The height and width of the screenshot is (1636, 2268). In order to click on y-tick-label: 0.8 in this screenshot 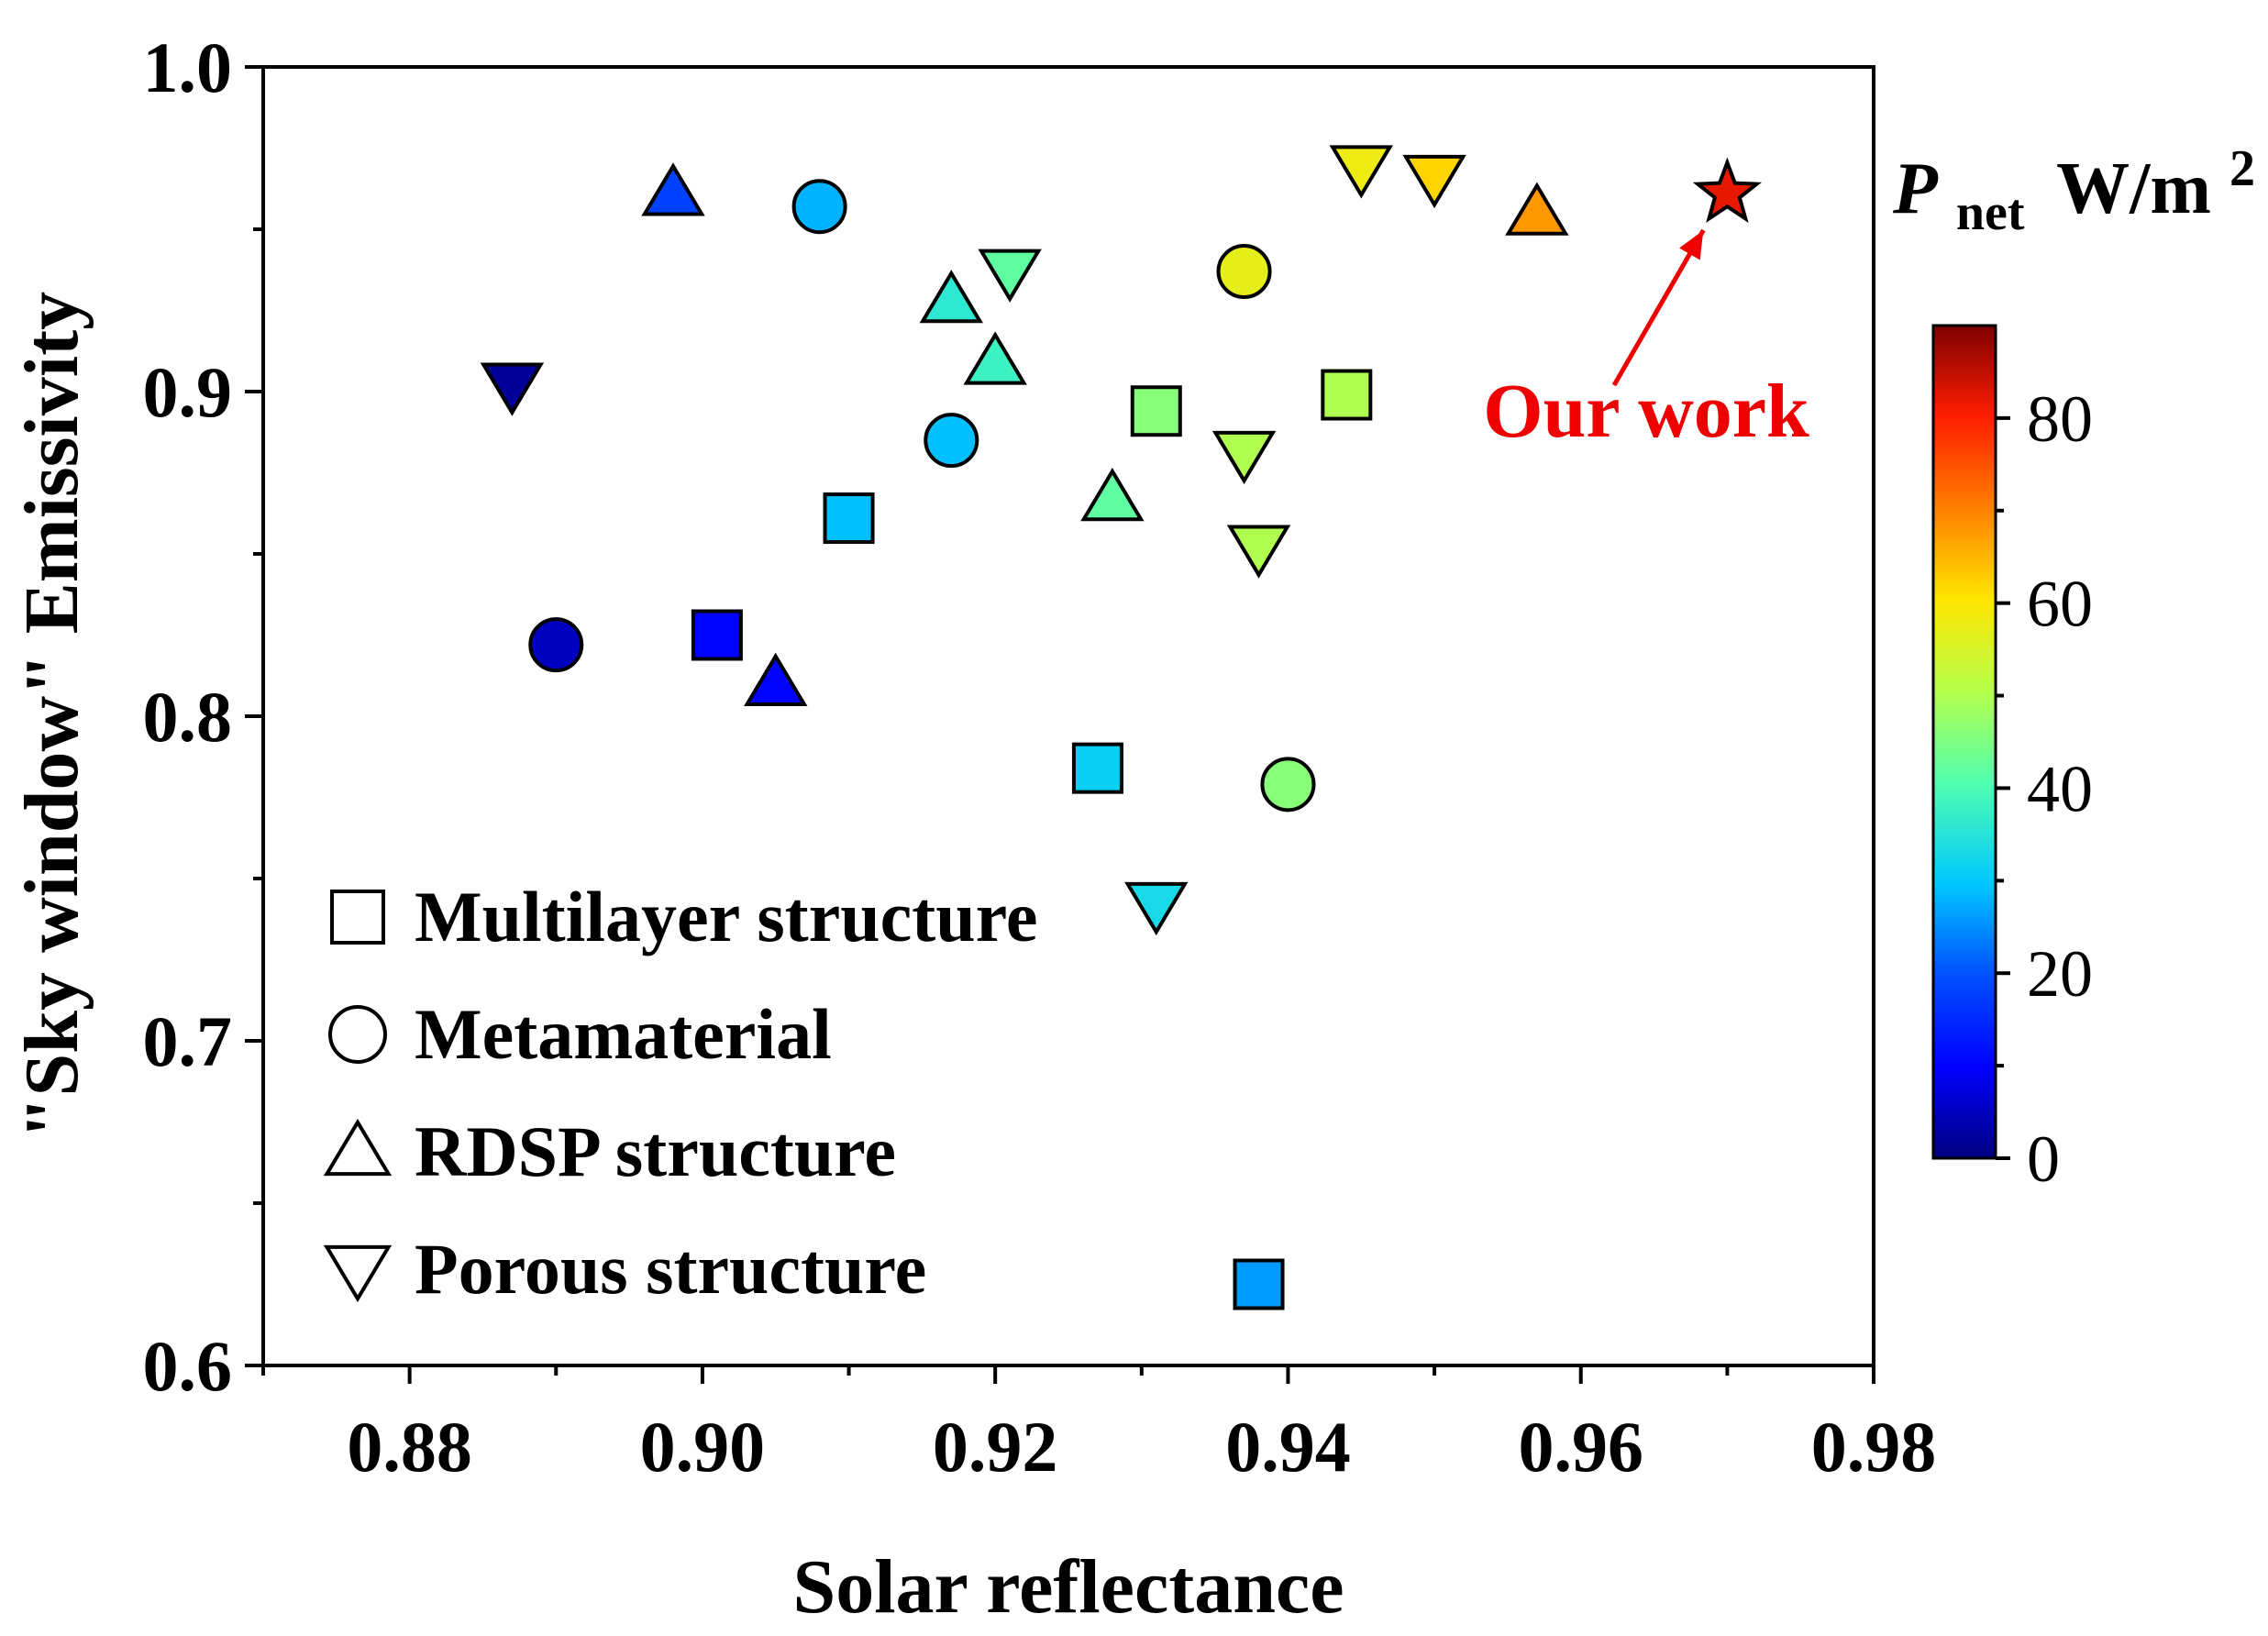, I will do `click(188, 717)`.